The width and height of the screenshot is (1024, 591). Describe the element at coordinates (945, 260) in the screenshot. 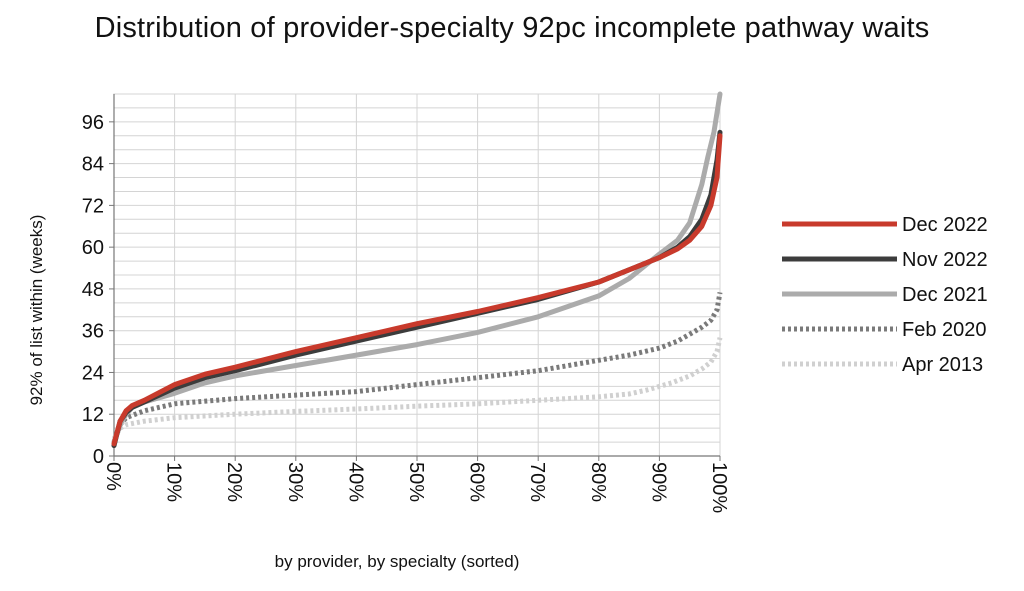

I see `legend-label-nov-2022: Nov 2022` at that location.